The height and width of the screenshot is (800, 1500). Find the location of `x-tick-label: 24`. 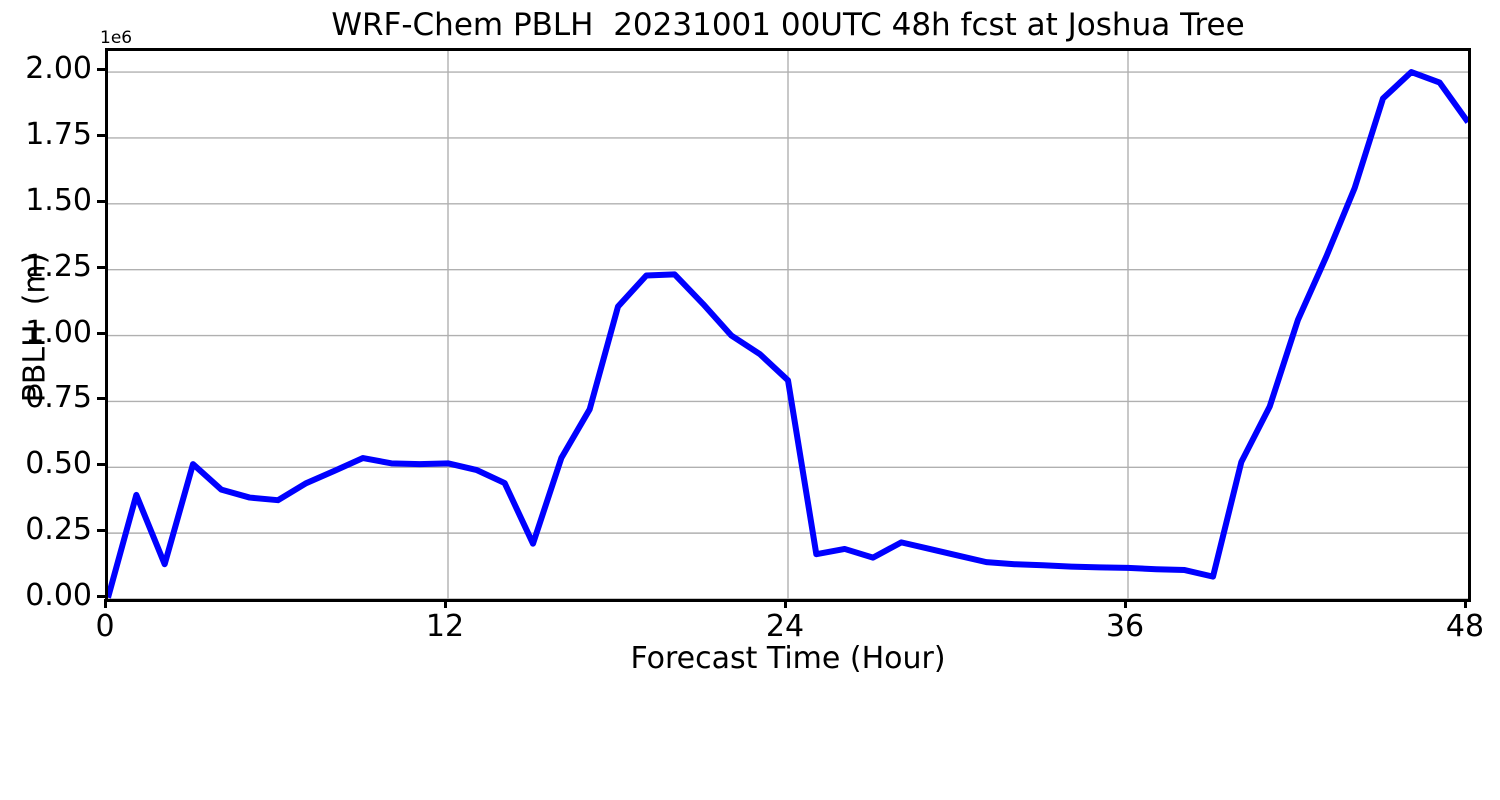

x-tick-label: 24 is located at coordinates (785, 626).